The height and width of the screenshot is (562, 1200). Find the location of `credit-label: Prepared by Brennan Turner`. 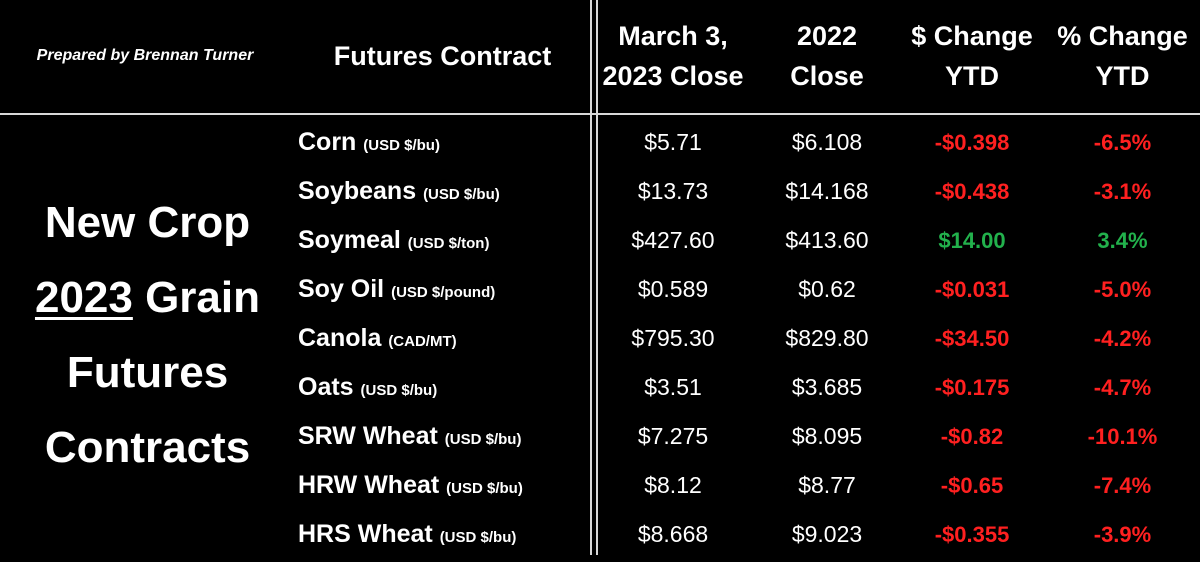

credit-label: Prepared by Brennan Turner is located at coordinates (145, 55).